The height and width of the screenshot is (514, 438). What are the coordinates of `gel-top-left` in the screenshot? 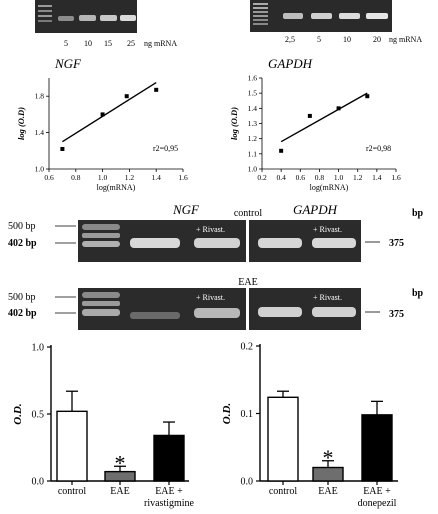 It's located at (86, 16).